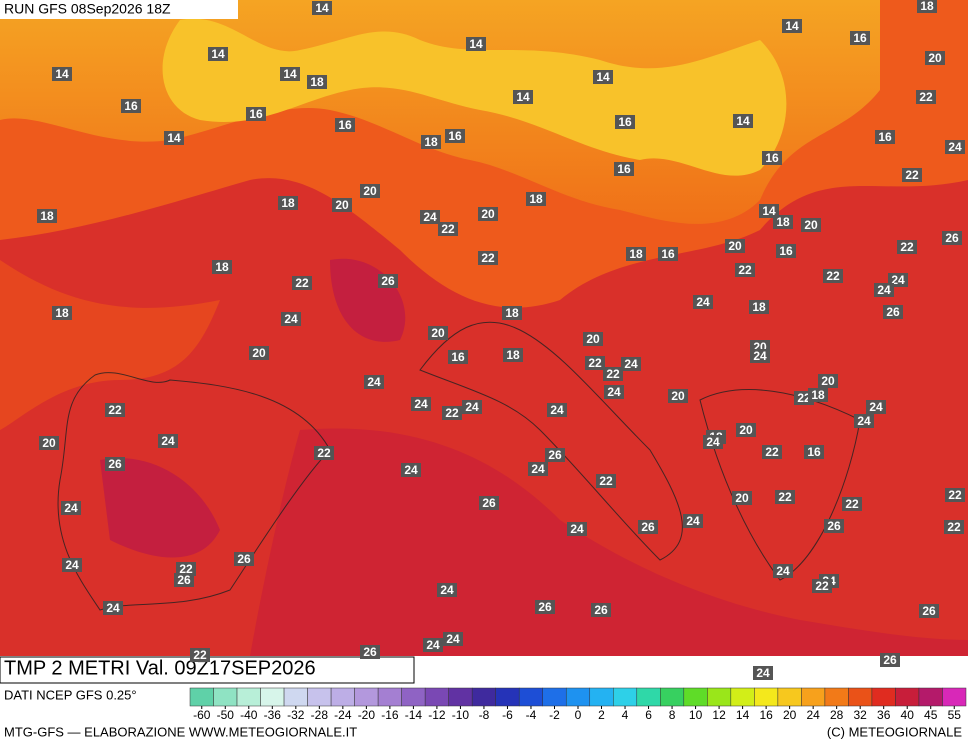 The width and height of the screenshot is (968, 745). Describe the element at coordinates (87, 9) in the screenshot. I see `run-label: RUN GFS 08Sep2026 18Z` at that location.